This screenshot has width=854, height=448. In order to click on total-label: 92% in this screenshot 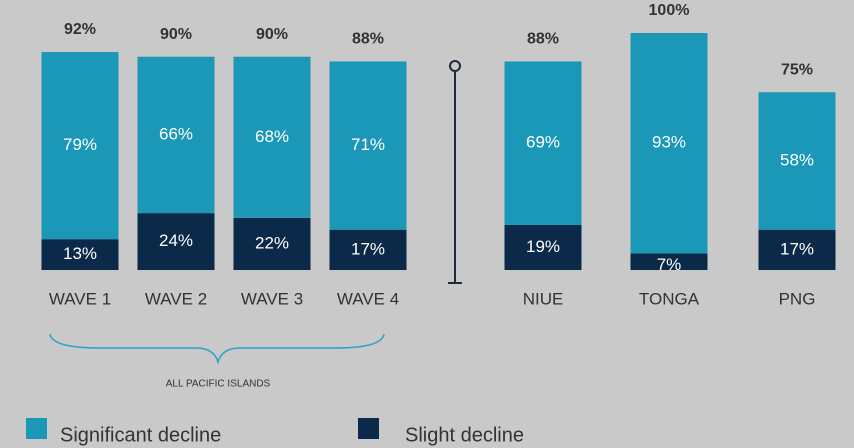, I will do `click(80, 29)`.